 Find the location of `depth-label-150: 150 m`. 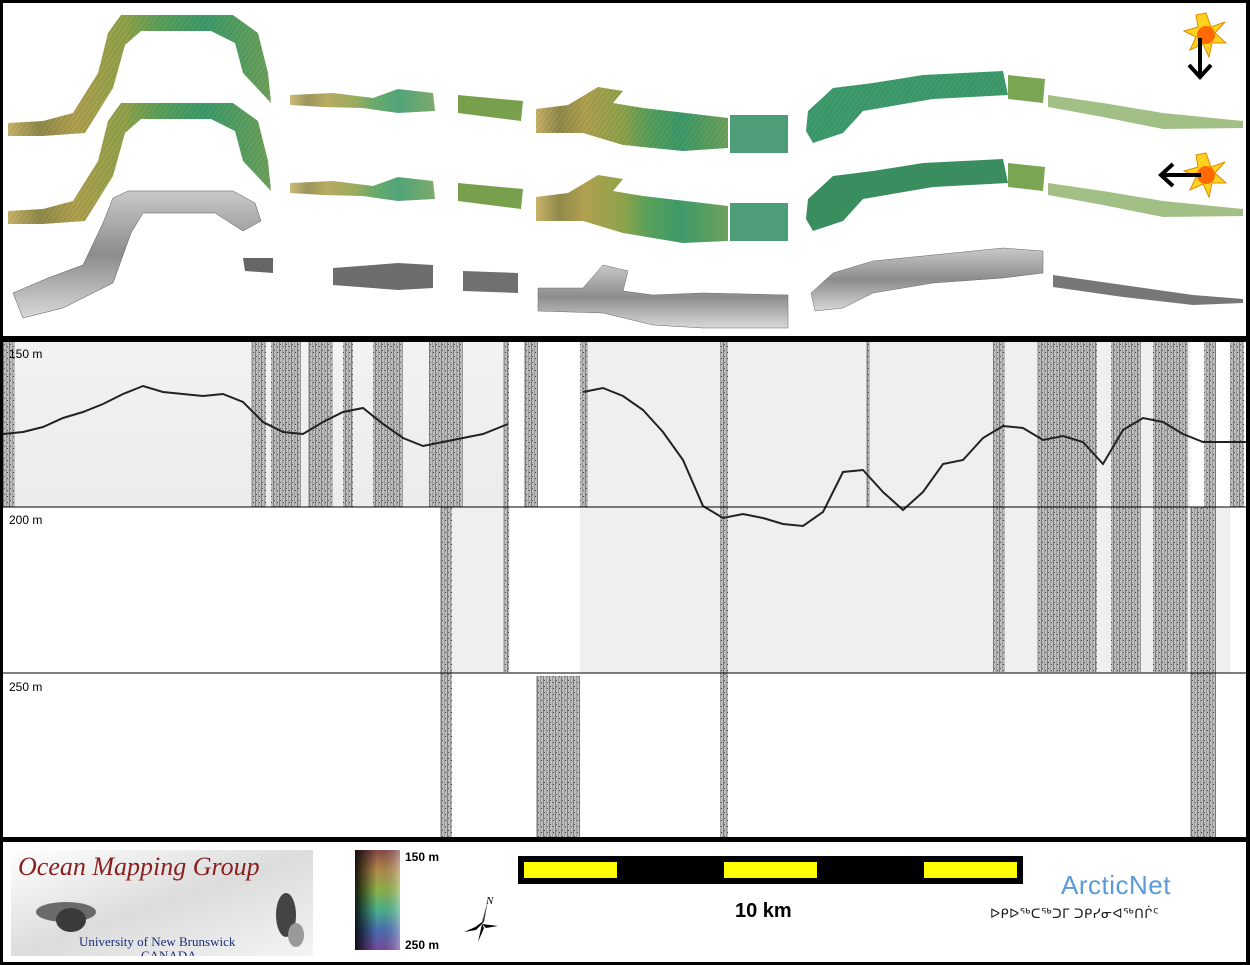

depth-label-150: 150 m is located at coordinates (26, 354).